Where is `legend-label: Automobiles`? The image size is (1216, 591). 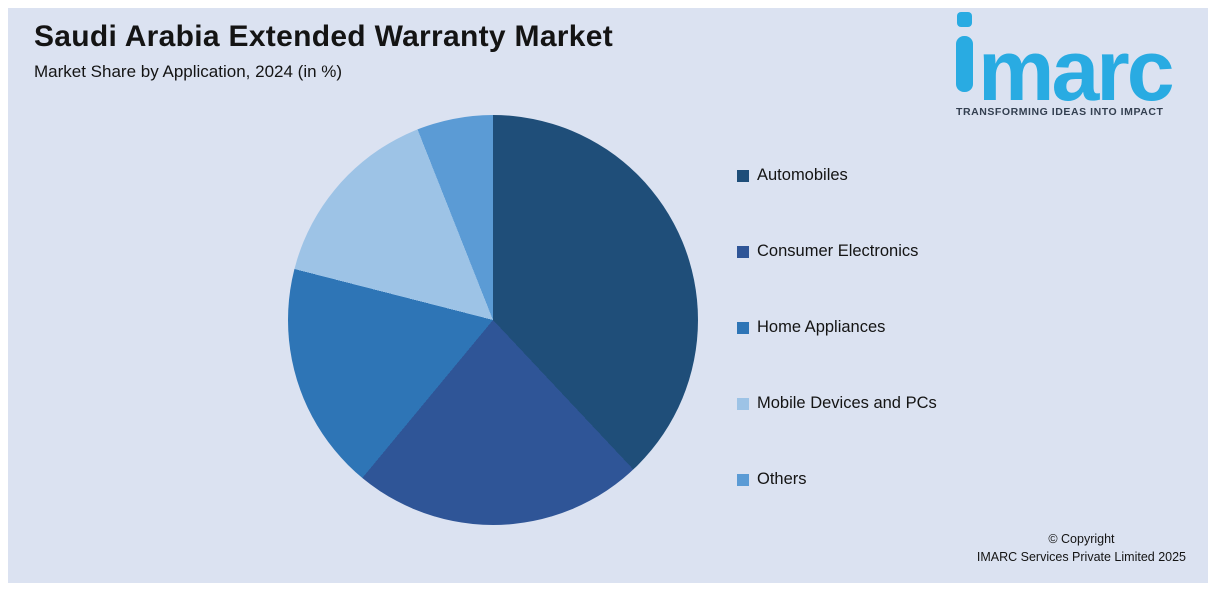
legend-label: Automobiles is located at coordinates (802, 175).